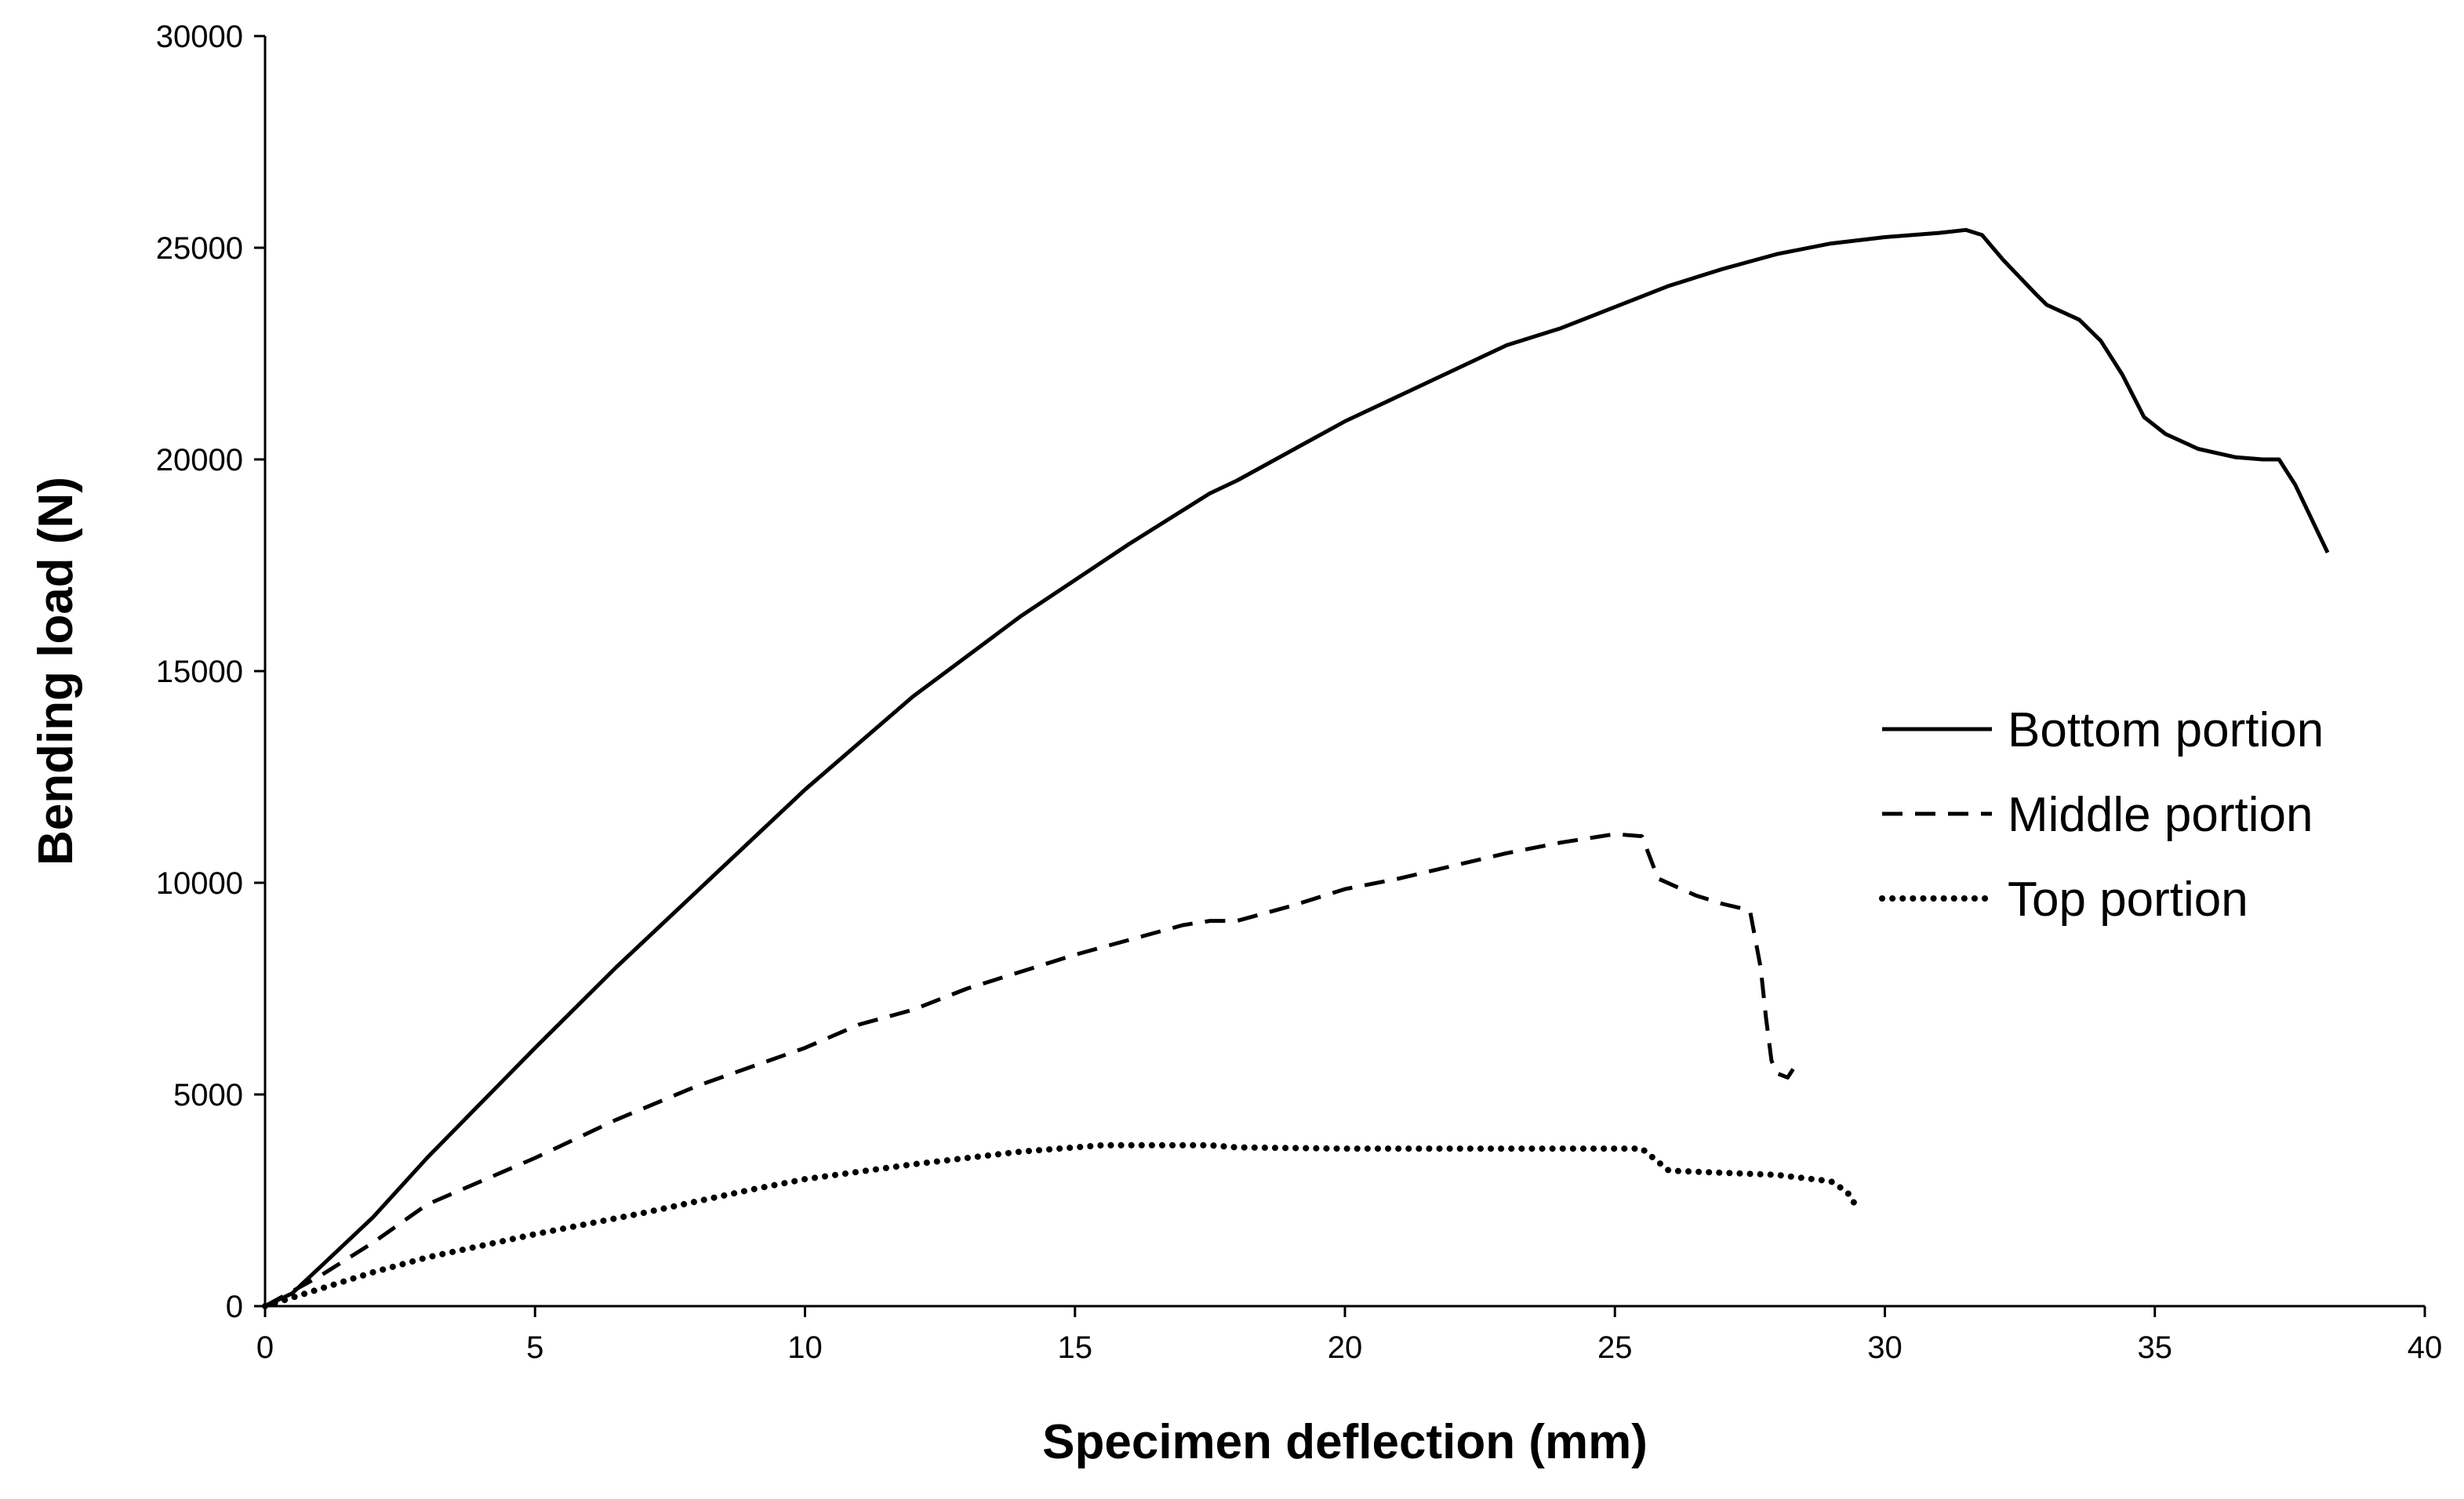 The image size is (2464, 1499). What do you see at coordinates (199, 248) in the screenshot?
I see `y-tick-label: 25000` at bounding box center [199, 248].